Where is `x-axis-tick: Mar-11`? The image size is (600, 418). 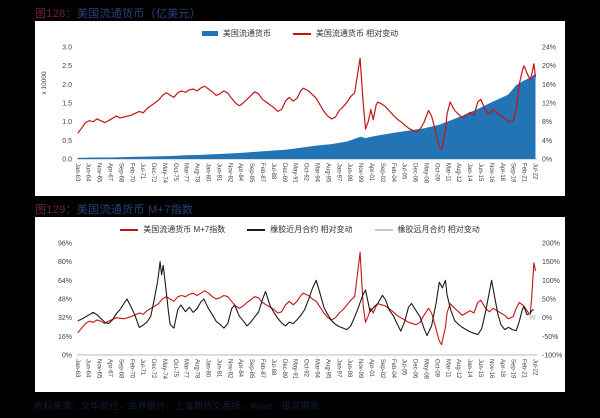
x-axis-tick: Mar-11 is located at coordinates (447, 368).